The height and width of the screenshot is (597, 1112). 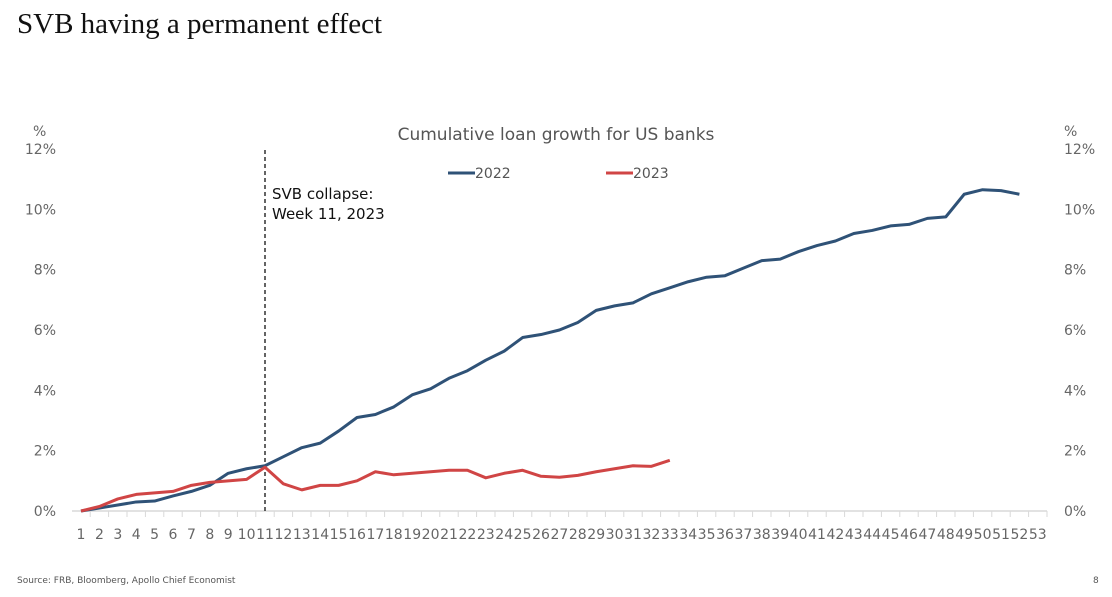 What do you see at coordinates (228, 535) in the screenshot?
I see `x-tick-label: 9` at bounding box center [228, 535].